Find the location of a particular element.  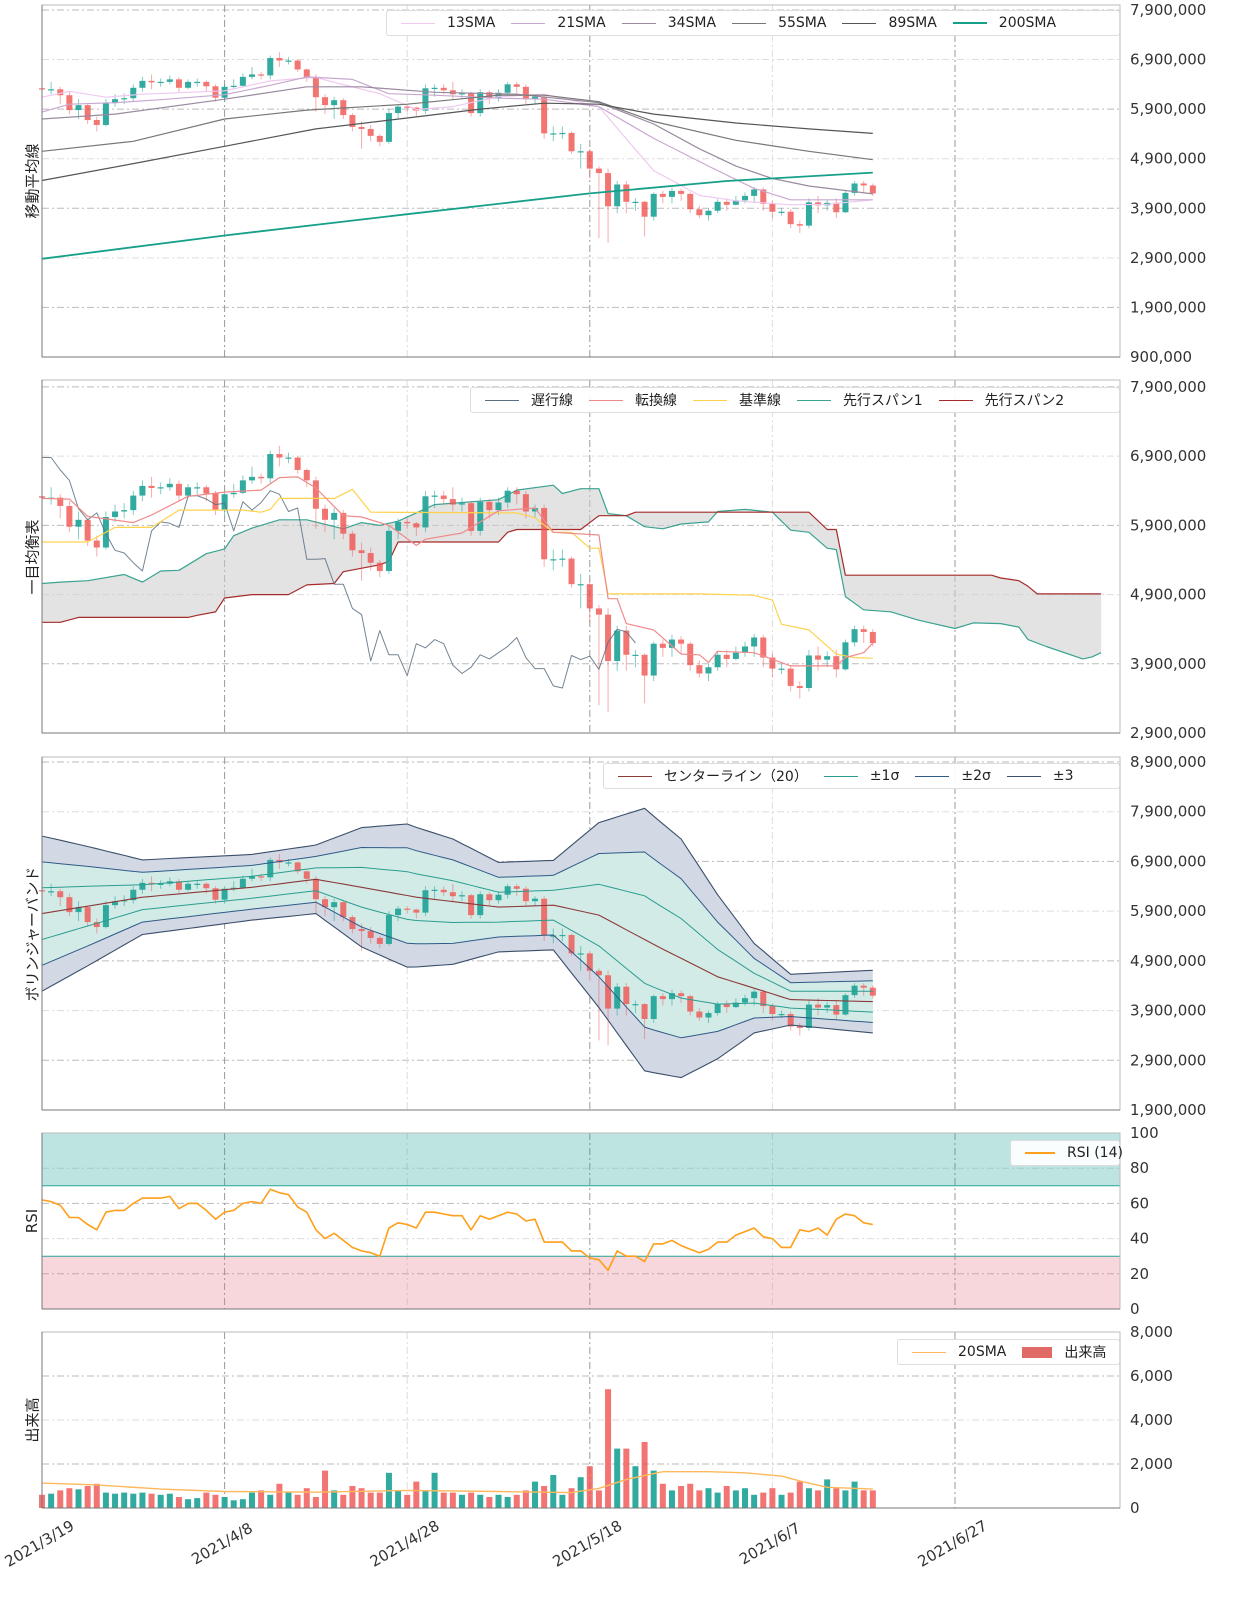

line-centerline is located at coordinates (457, 940).